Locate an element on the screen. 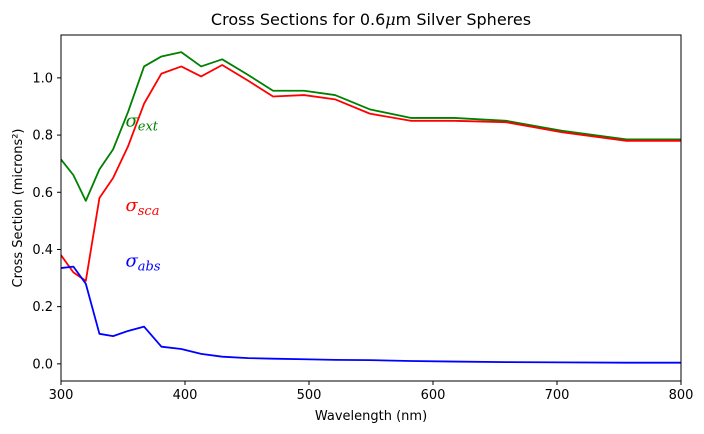 The image size is (704, 434). x-tick-label: 300 is located at coordinates (61, 395).